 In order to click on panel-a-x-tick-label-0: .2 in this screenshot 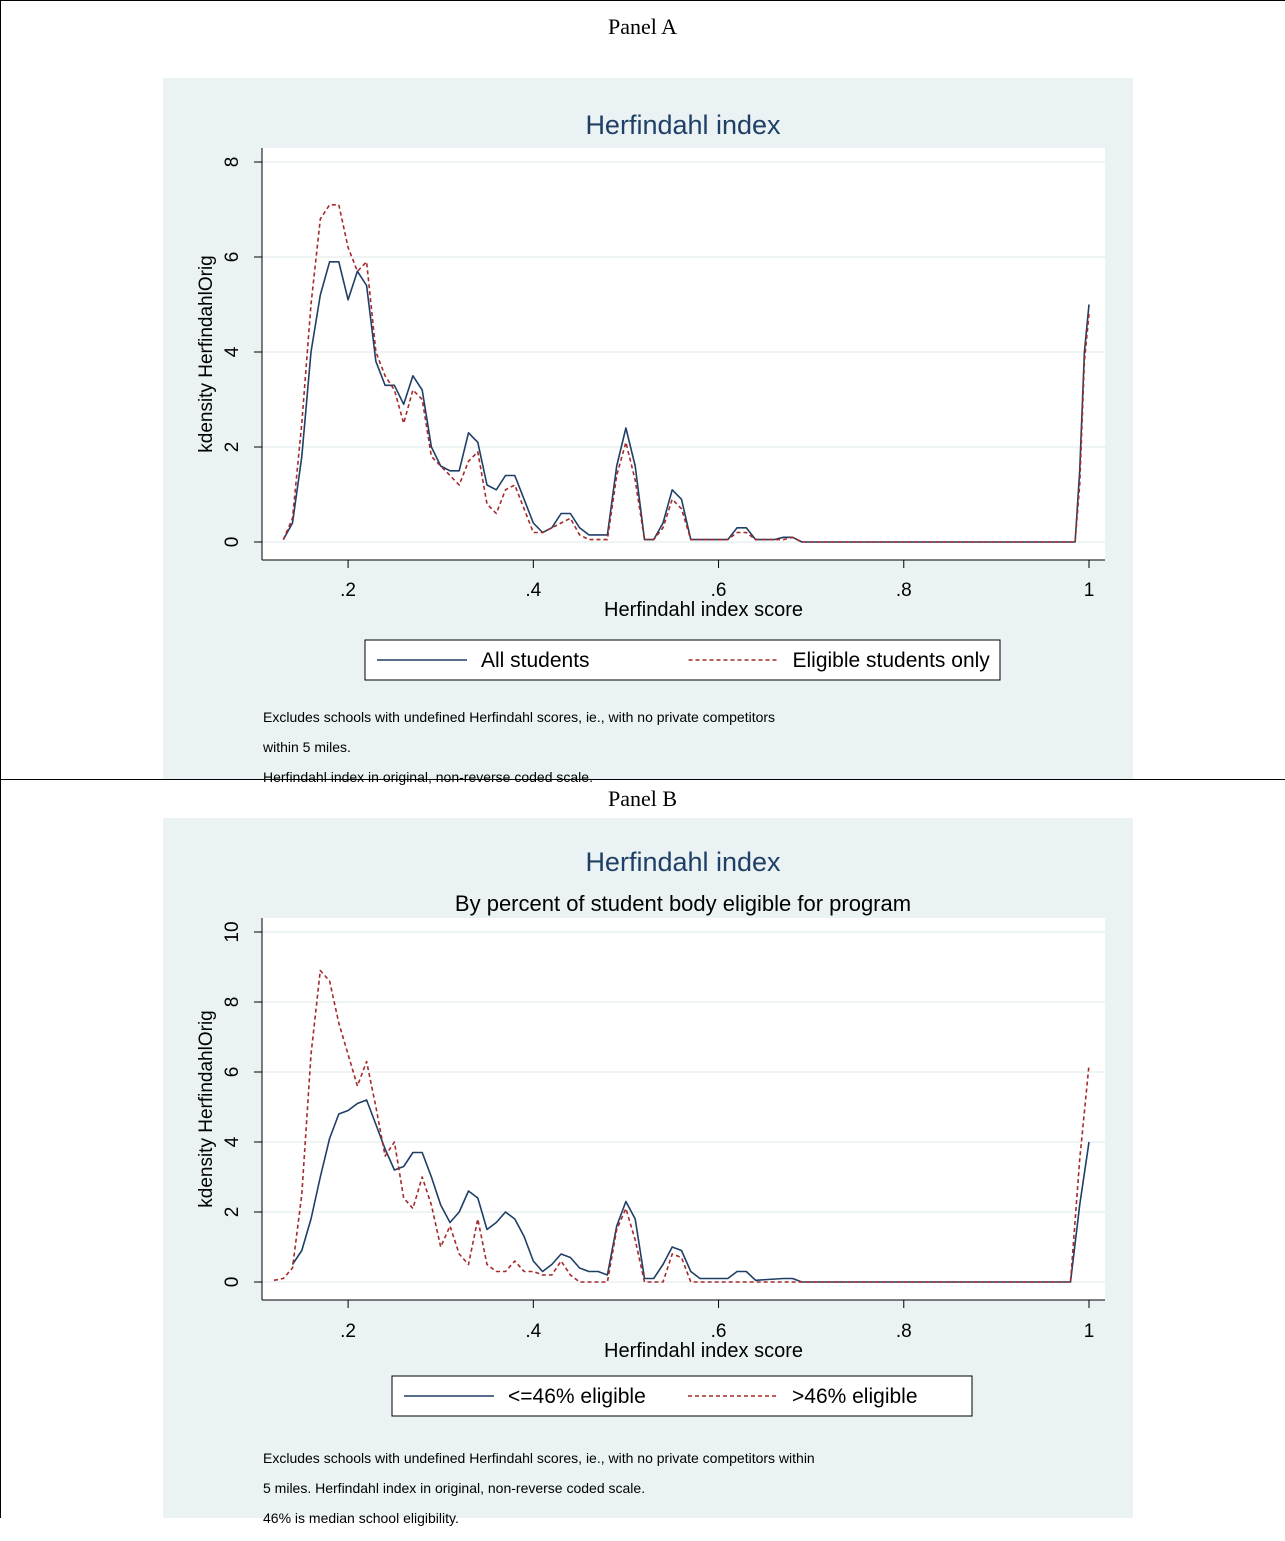, I will do `click(348, 590)`.